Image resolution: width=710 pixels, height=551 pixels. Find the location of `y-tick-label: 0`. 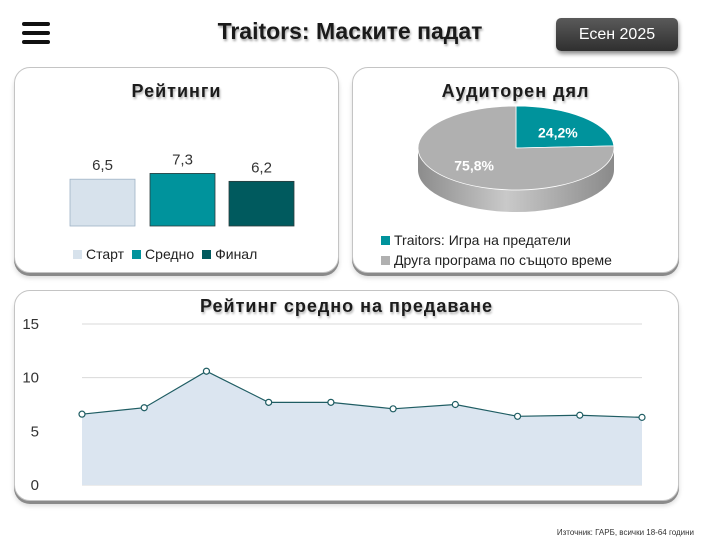

y-tick-label: 0 is located at coordinates (35, 485).